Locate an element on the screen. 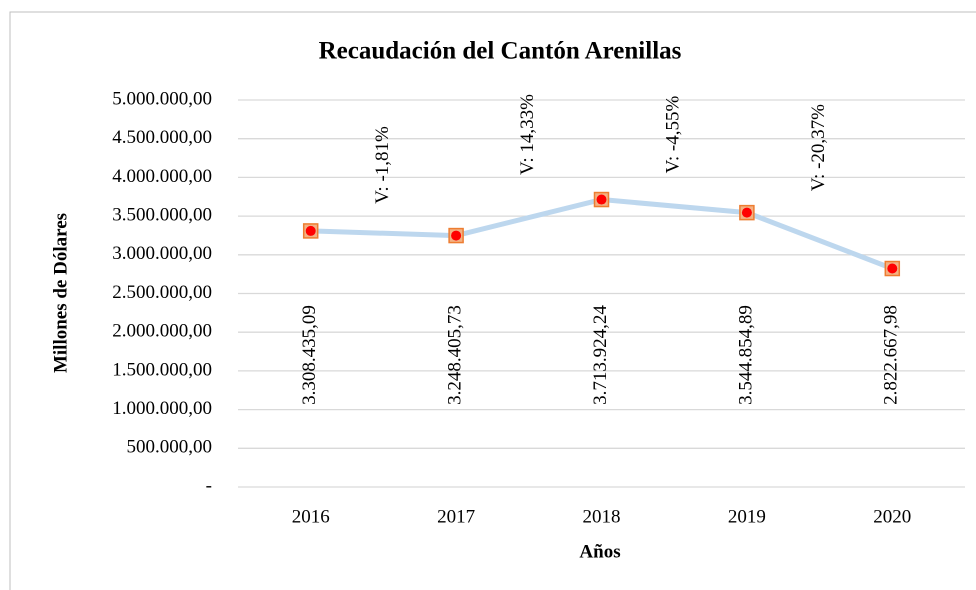 This screenshot has height=590, width=976. change-annotation: V: 14,33% is located at coordinates (527, 134).